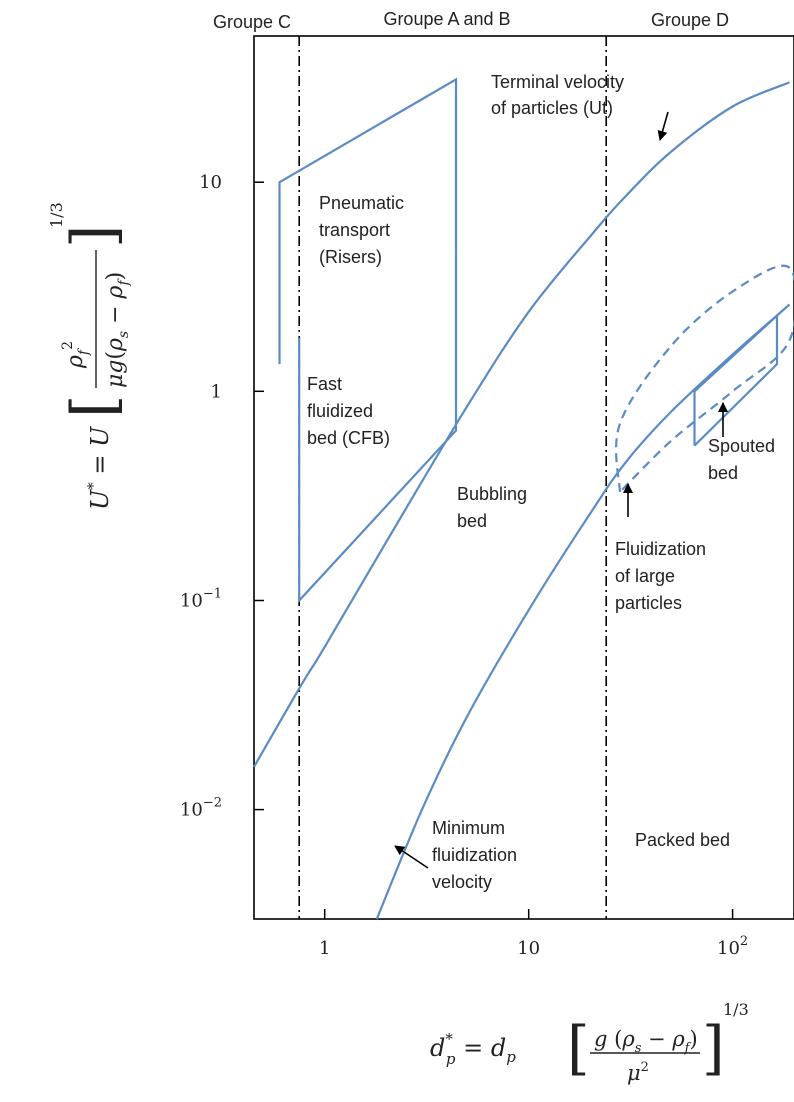 This screenshot has height=1102, width=794. I want to click on svg-text:d*p = dp: d* p = dp, so click(473, 1049).